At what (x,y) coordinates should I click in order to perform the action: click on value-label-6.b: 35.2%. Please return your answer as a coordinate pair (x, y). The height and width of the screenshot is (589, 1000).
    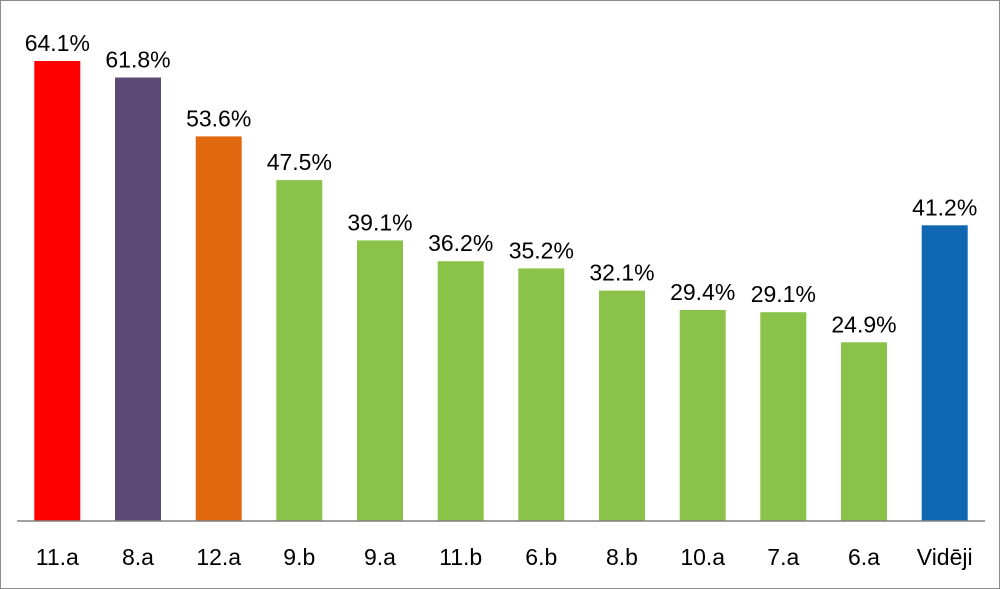
    Looking at the image, I should click on (541, 250).